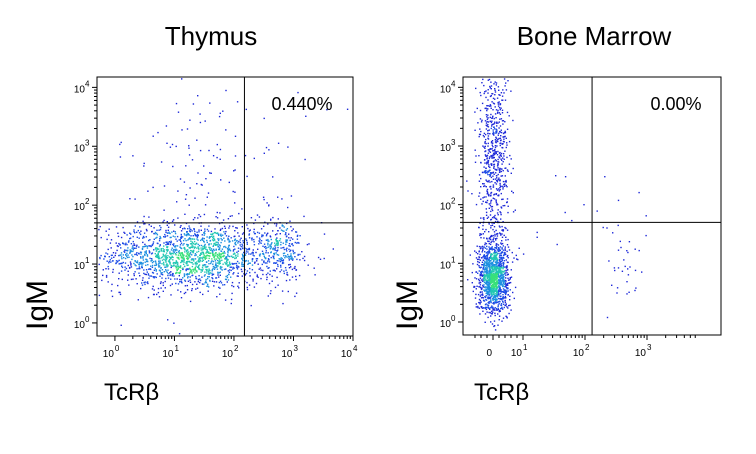  I want to click on x-tick-label: 10, so click(641, 353).